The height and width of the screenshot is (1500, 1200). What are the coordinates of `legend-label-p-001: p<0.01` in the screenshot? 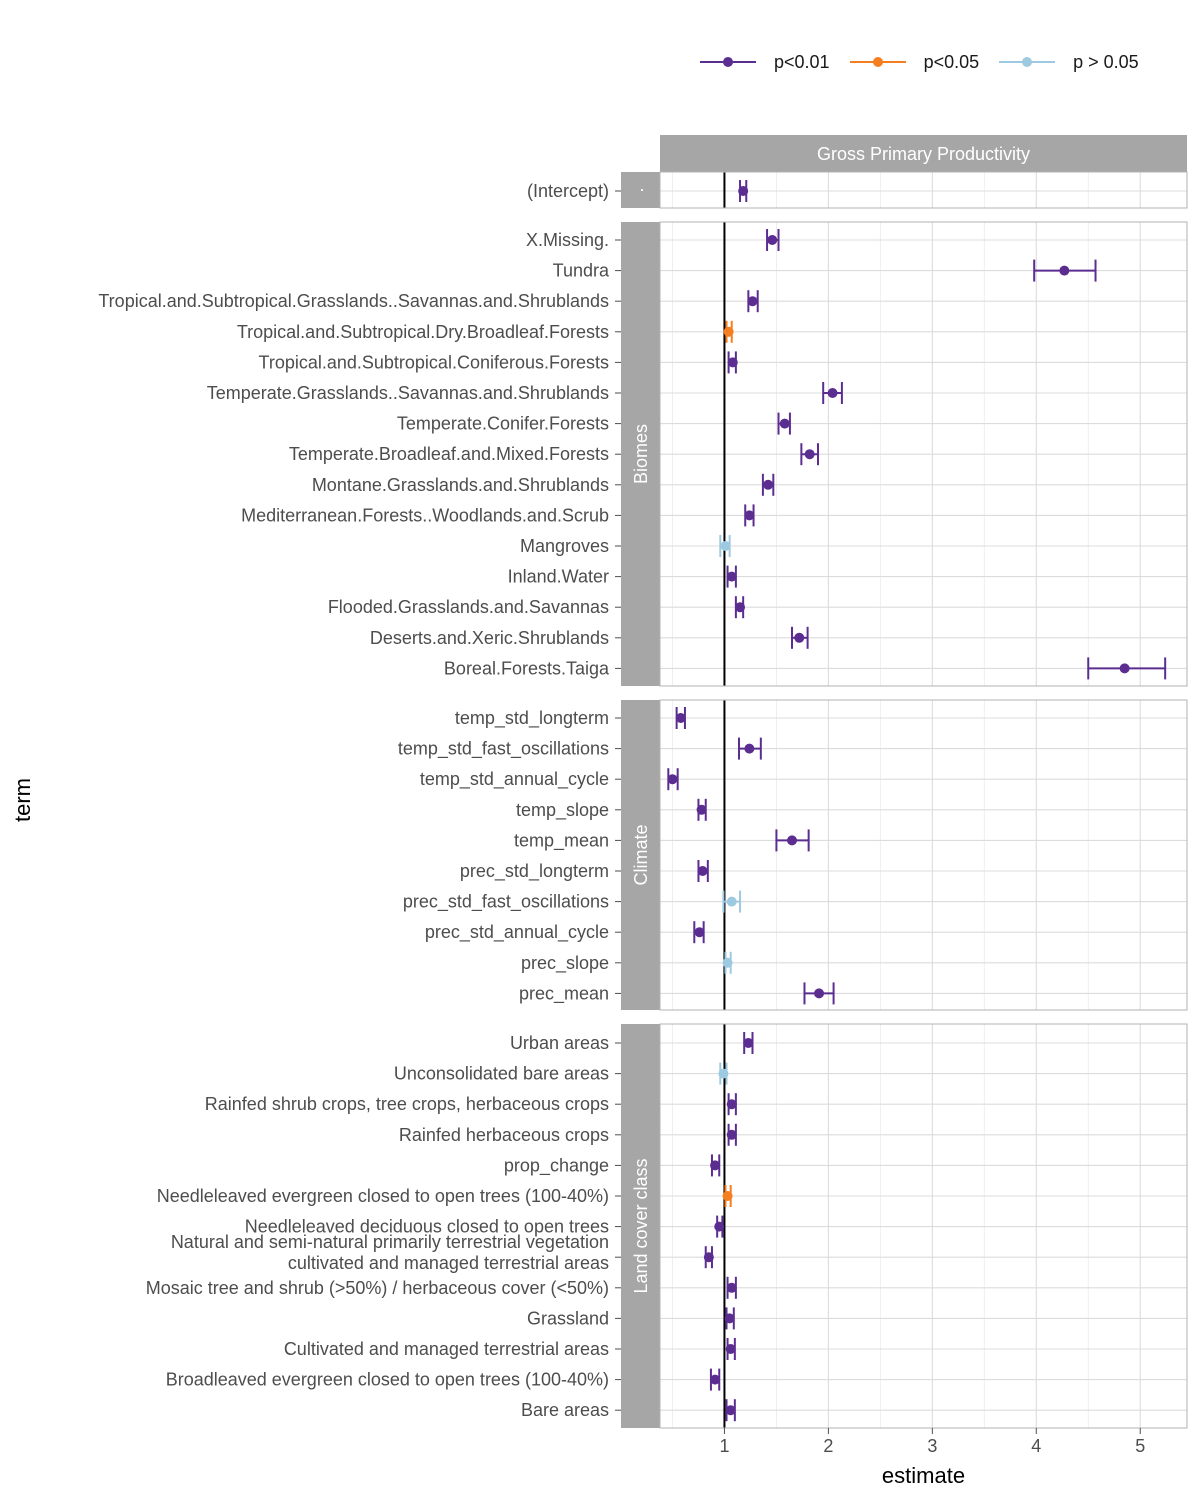 It's located at (802, 61).